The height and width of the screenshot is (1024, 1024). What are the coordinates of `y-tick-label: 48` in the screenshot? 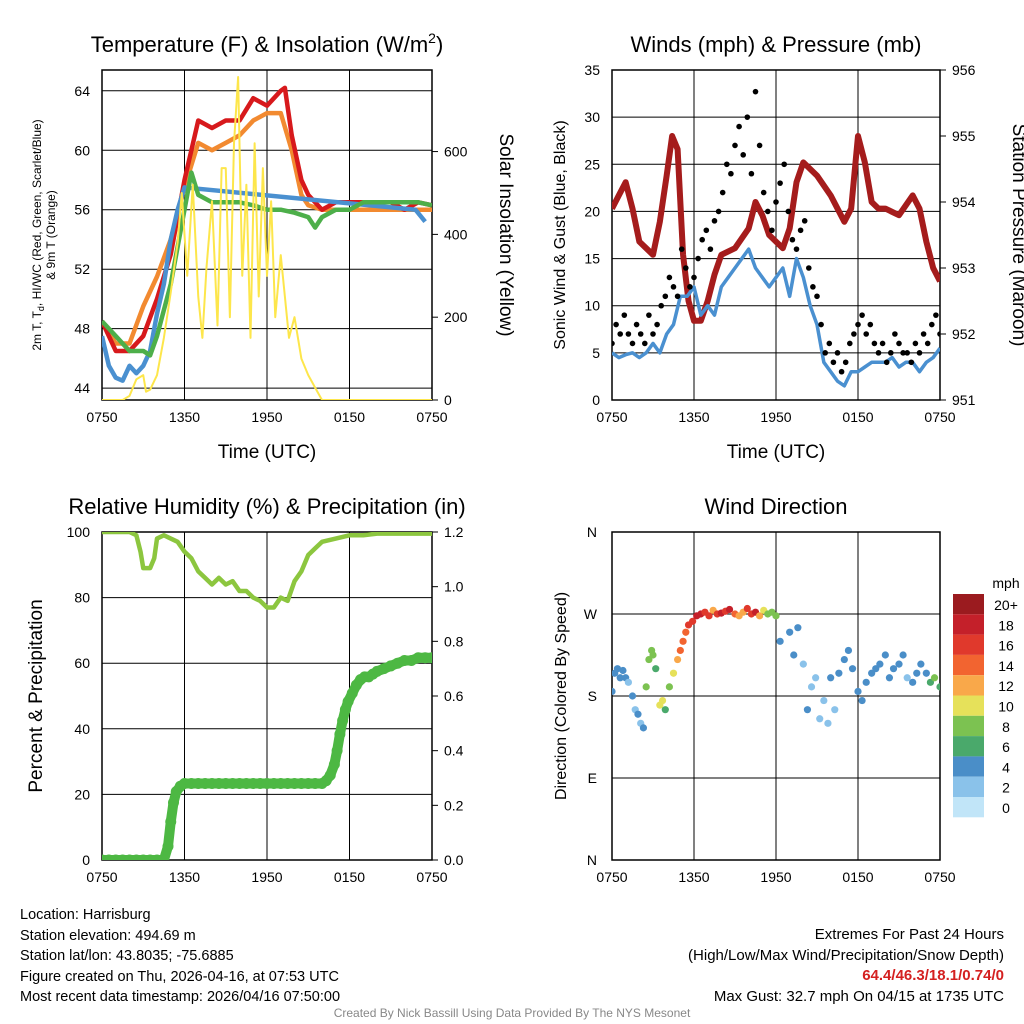 It's located at (82, 329).